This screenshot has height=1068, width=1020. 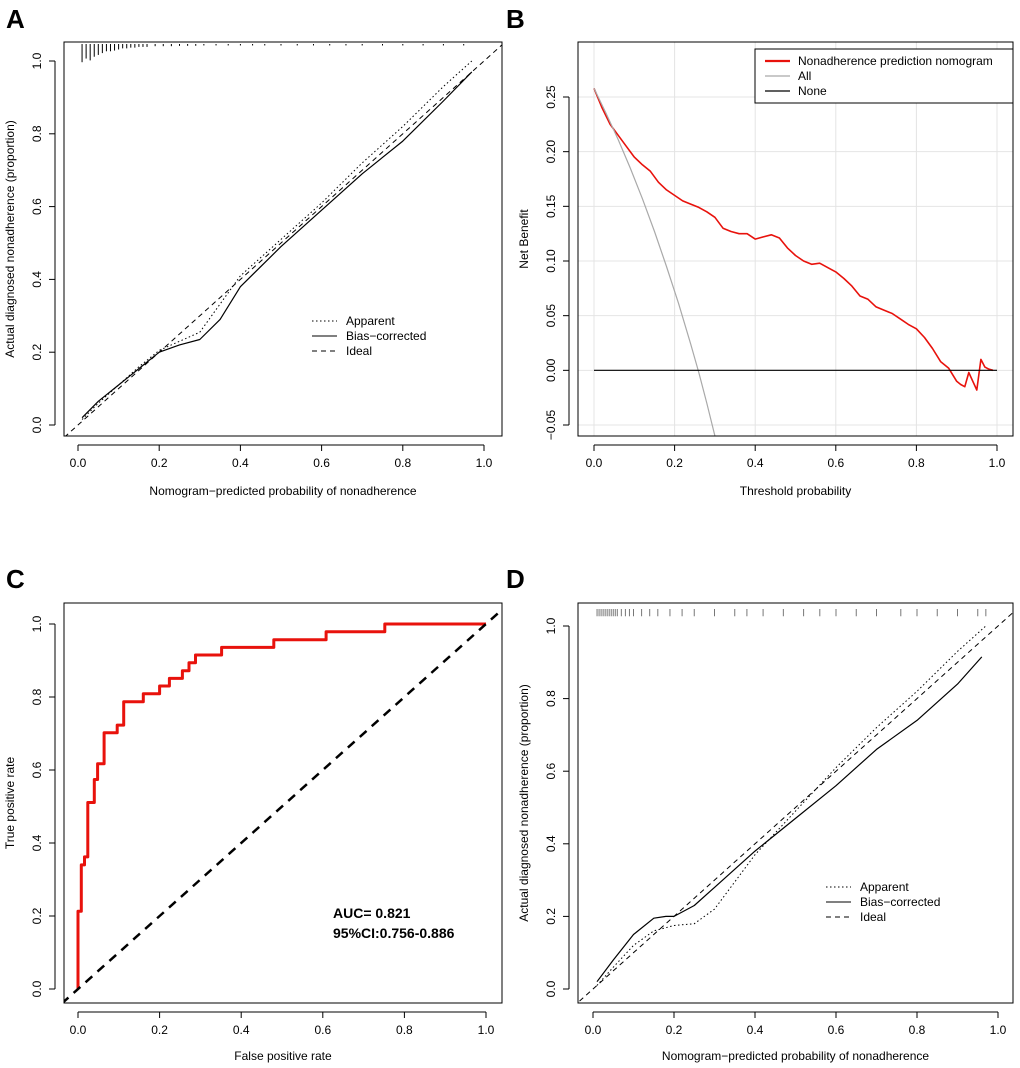 What do you see at coordinates (551, 97) in the screenshot?
I see `y-tick-label: 0.25` at bounding box center [551, 97].